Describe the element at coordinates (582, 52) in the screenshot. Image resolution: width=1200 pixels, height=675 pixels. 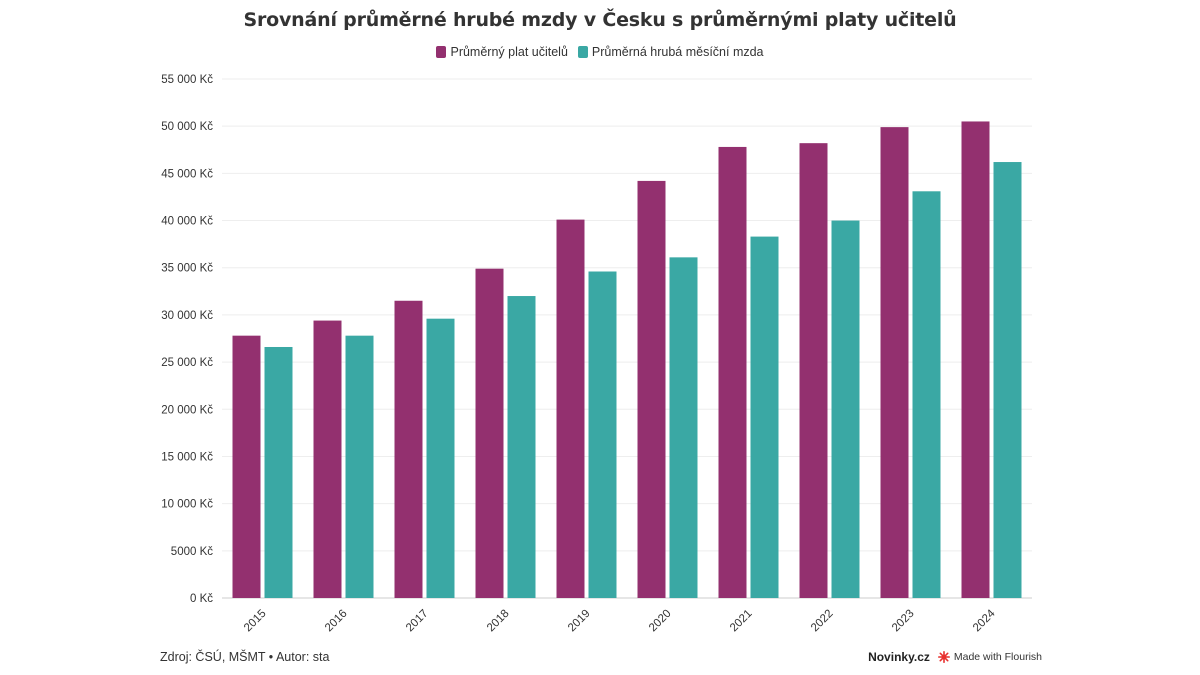
I see `legend-swatch-average-wage` at that location.